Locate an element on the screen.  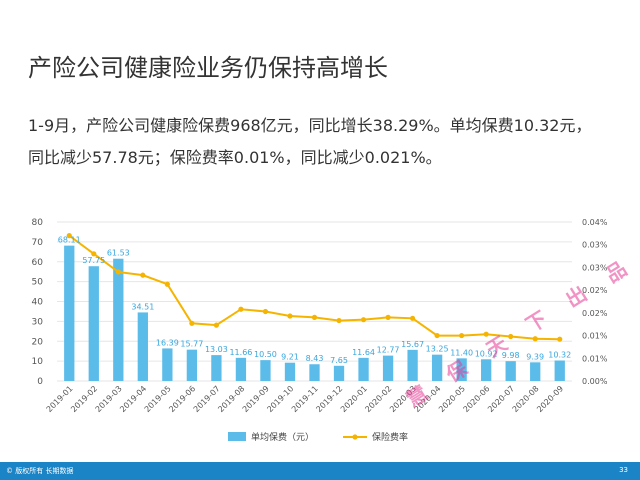
footer-copyright: © 版权所有 长期数据 is located at coordinates (40, 471).